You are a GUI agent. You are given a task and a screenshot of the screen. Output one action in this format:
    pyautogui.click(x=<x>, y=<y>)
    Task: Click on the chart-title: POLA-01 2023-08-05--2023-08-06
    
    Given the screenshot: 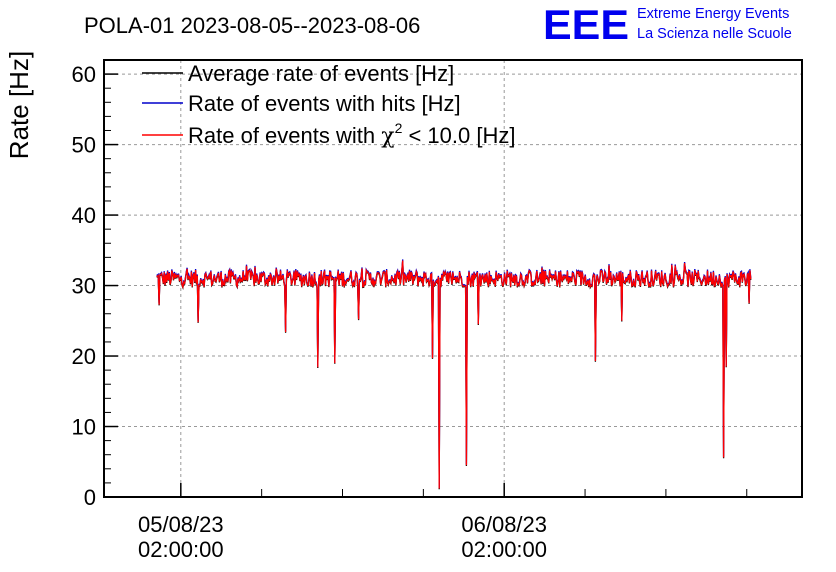 What is the action you would take?
    pyautogui.click(x=252, y=25)
    